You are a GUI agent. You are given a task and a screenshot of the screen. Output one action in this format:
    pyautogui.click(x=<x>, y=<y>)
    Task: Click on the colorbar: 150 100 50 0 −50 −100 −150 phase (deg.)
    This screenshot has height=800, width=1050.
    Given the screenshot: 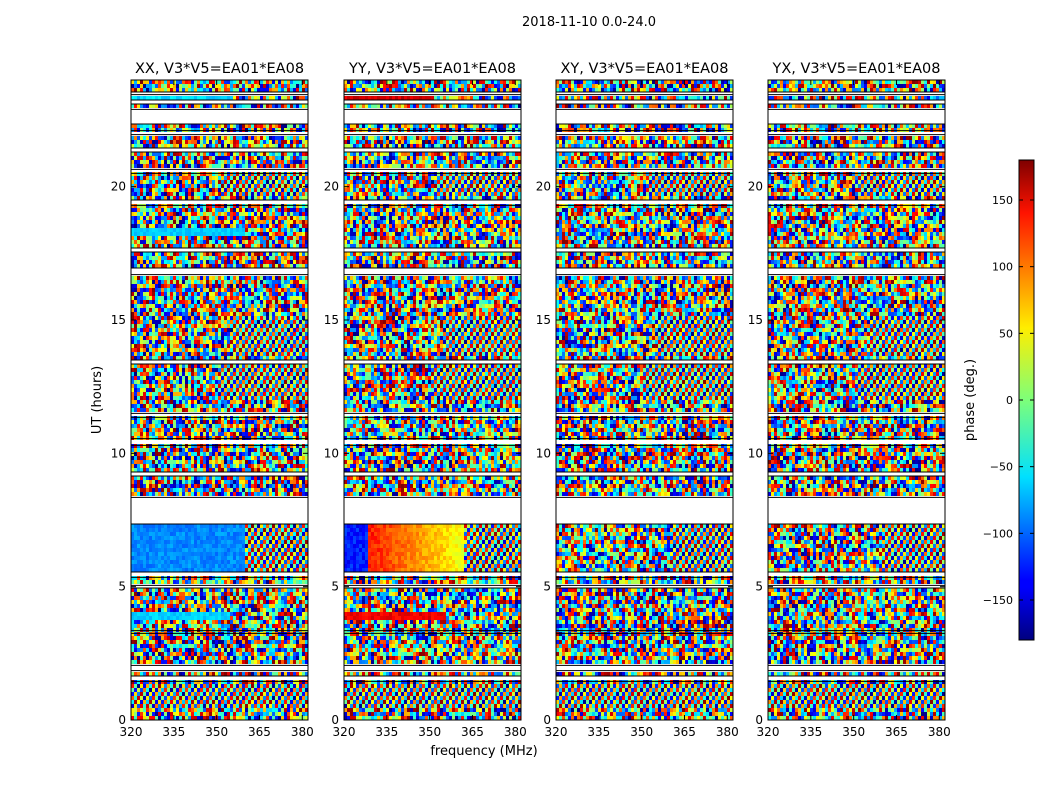 What is the action you would take?
    pyautogui.click(x=999, y=400)
    